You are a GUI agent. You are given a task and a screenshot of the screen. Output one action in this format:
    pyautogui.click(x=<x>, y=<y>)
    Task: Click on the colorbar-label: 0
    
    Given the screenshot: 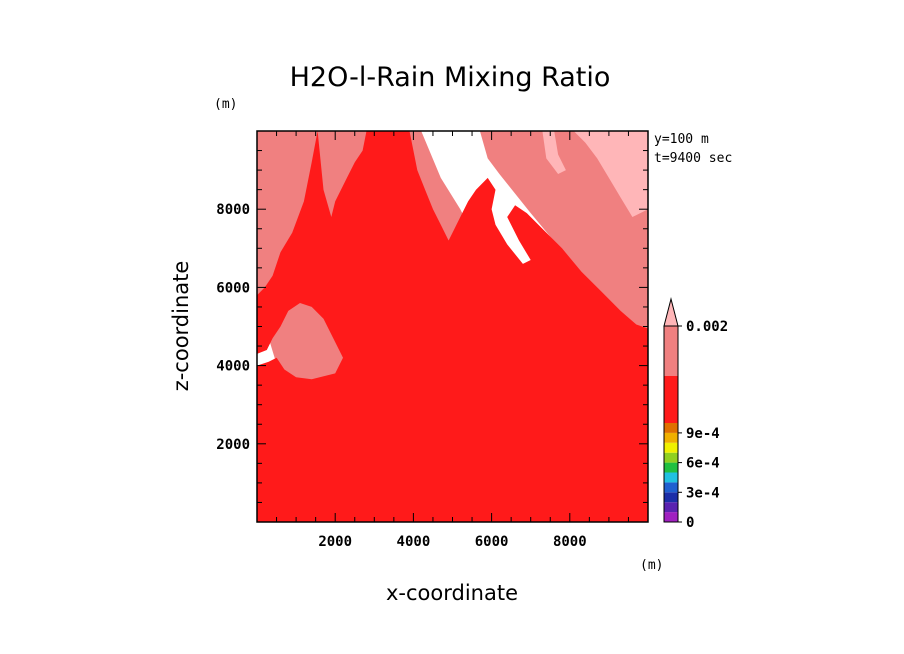 What is the action you would take?
    pyautogui.click(x=690, y=523)
    